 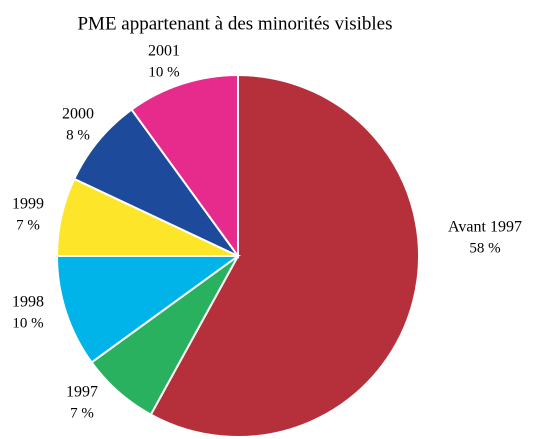 I want to click on slice-label: 2000, so click(x=78, y=114).